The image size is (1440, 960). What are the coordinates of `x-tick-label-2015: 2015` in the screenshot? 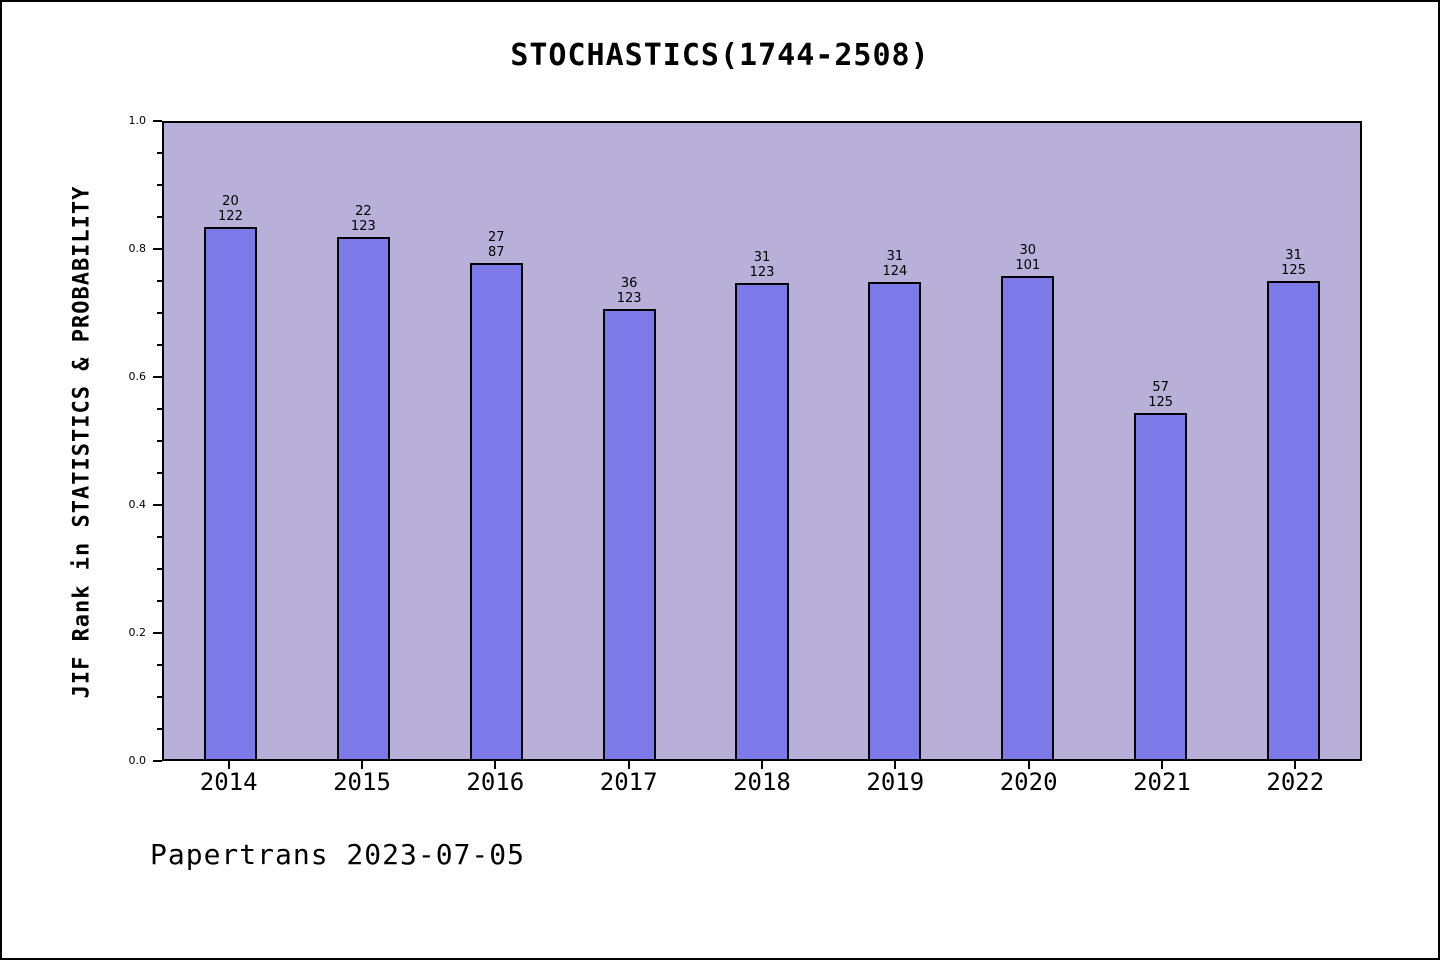 It's located at (362, 782).